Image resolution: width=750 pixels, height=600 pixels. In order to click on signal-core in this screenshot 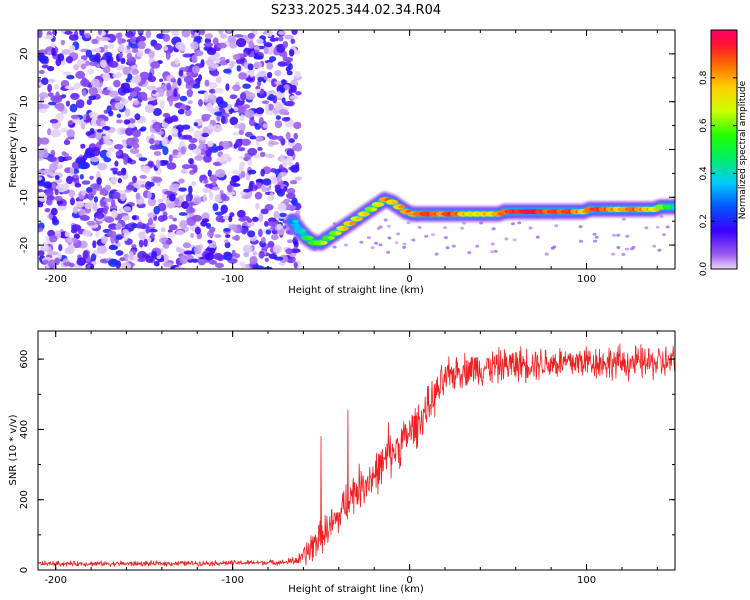, I will do `click(672, 207)`.